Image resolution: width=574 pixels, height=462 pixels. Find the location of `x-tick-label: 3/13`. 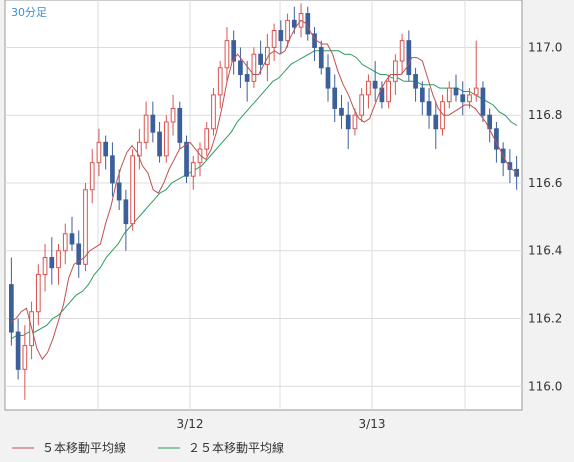

x-tick-label: 3/13 is located at coordinates (372, 424).